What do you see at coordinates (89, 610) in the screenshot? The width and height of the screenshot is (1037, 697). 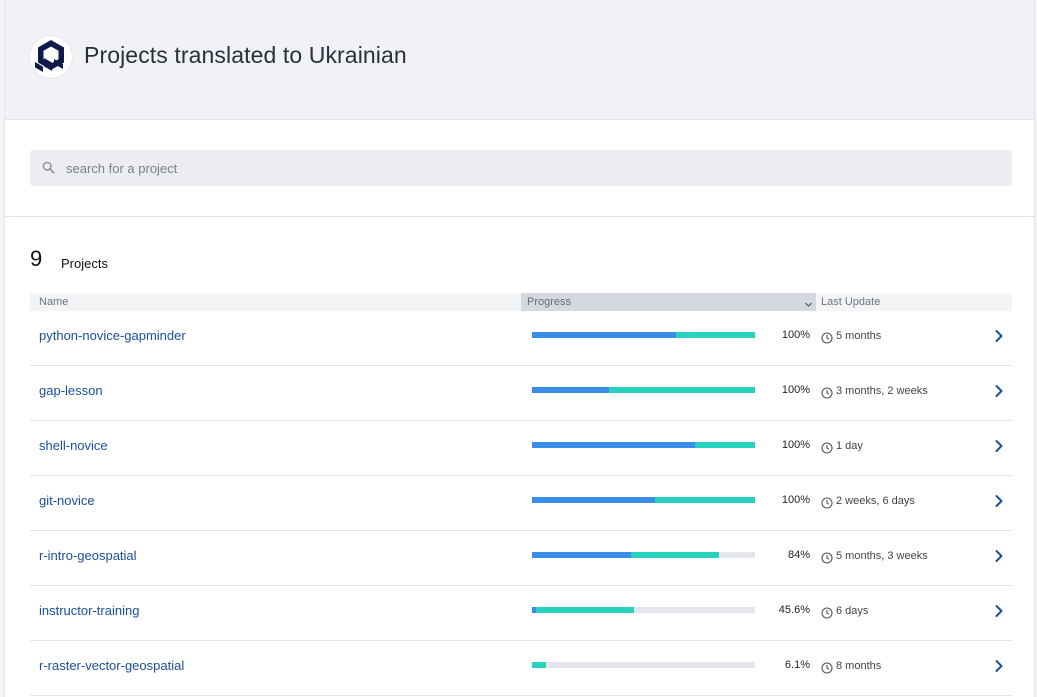 I see `project-name-link: instructor-training` at bounding box center [89, 610].